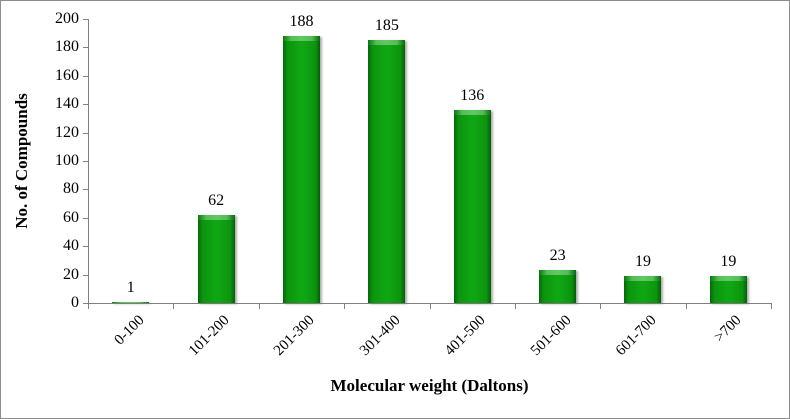  I want to click on bar-value-label: 136, so click(472, 95).